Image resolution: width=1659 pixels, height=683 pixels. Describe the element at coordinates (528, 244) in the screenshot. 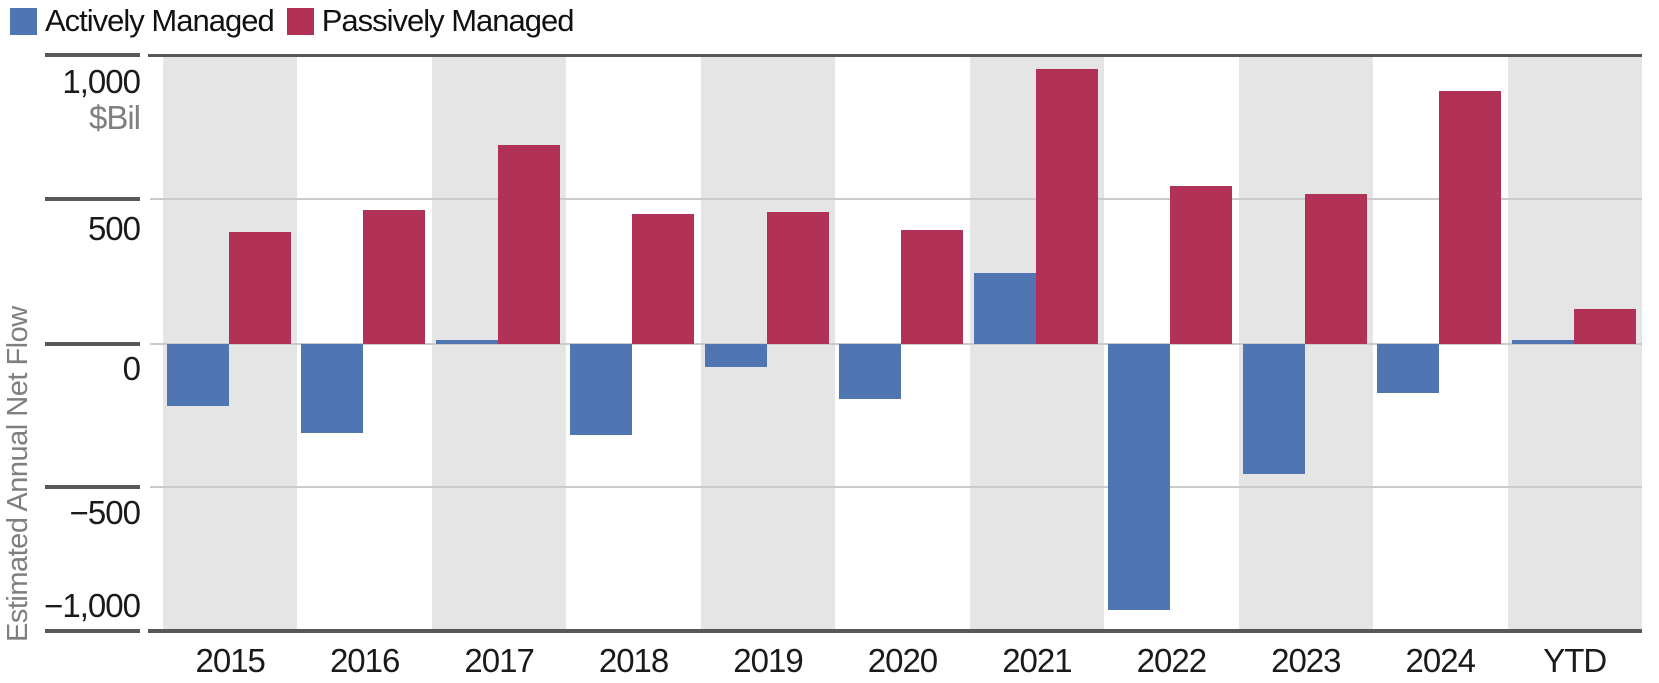

I see `bar-passive-2017` at that location.